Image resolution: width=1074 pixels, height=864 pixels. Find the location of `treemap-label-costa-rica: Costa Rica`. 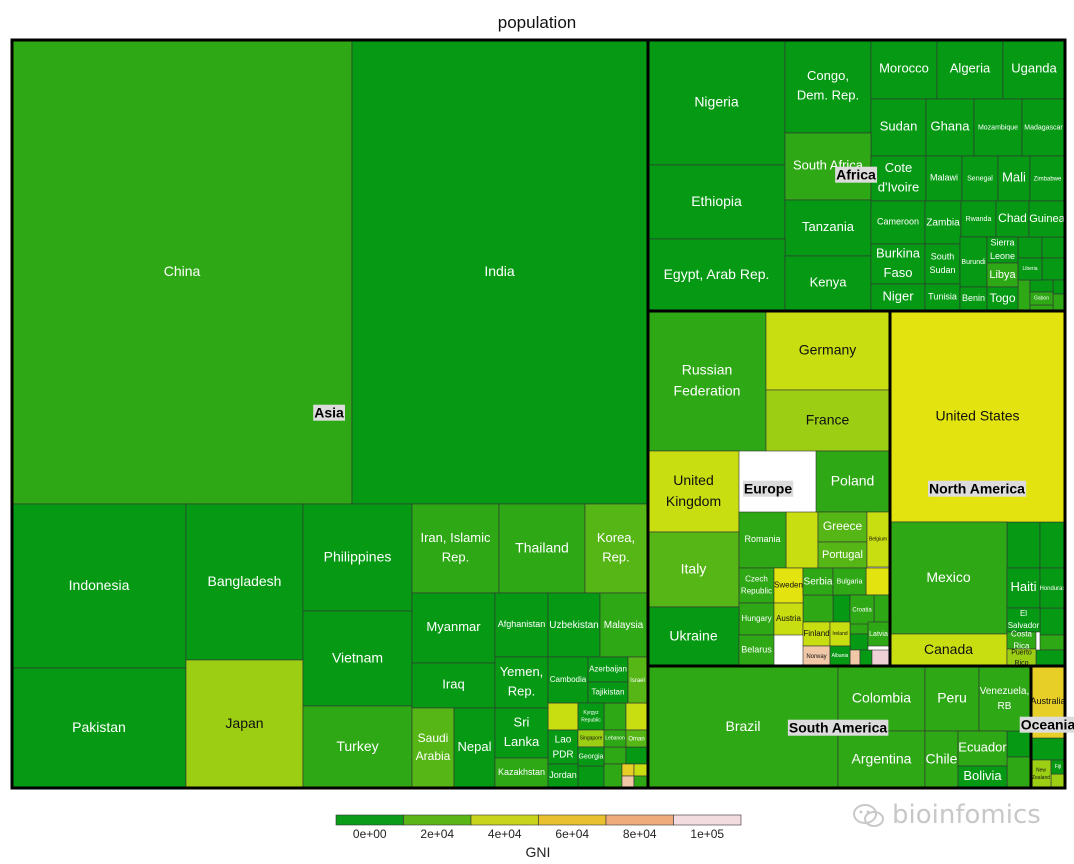

treemap-label-costa-rica: Costa Rica is located at coordinates (1021, 640).